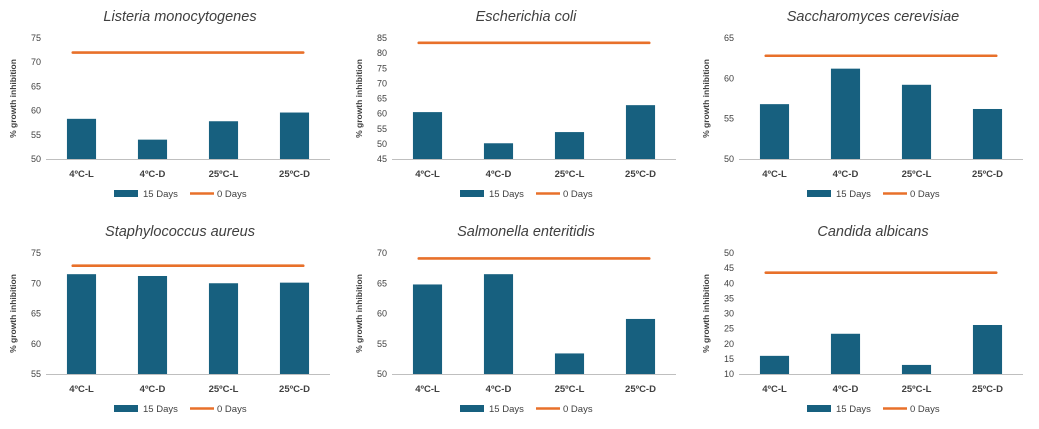  Describe the element at coordinates (729, 344) in the screenshot. I see `y-tick-label: 20` at that location.